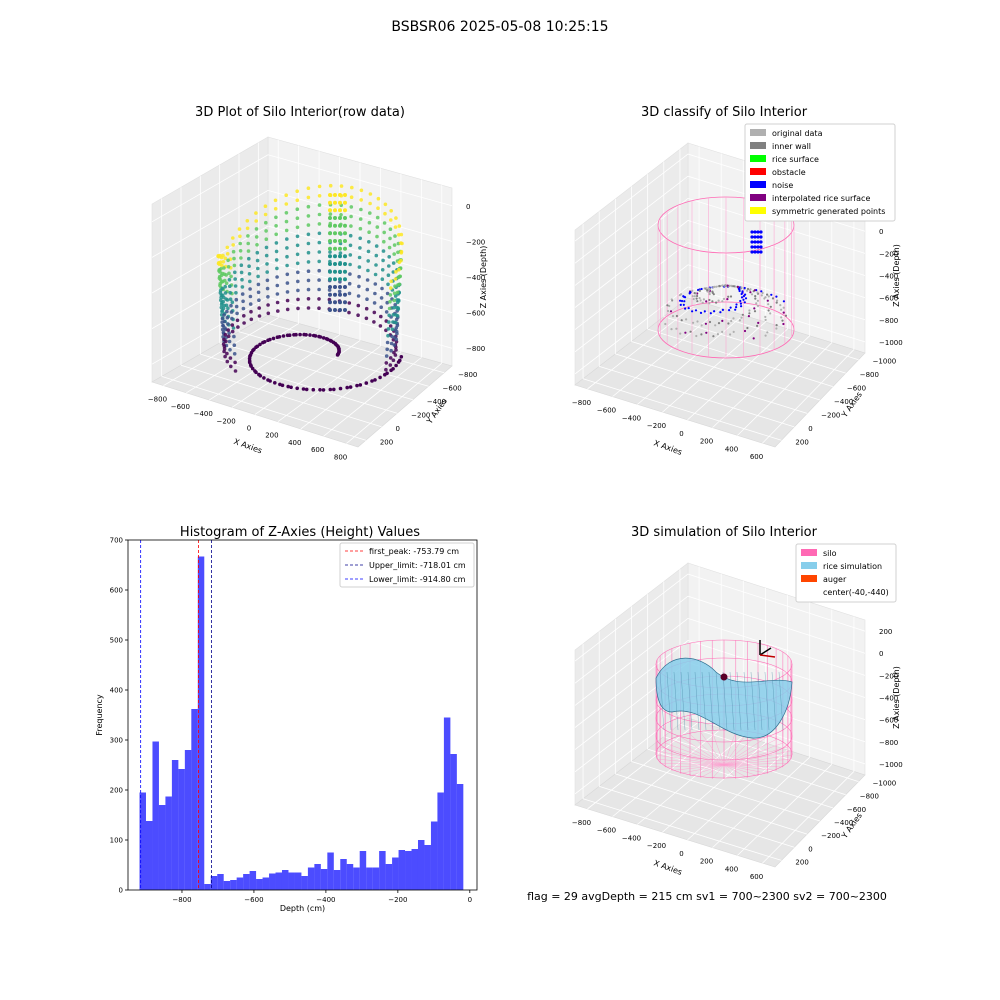 The height and width of the screenshot is (1000, 1000). What do you see at coordinates (116, 591) in the screenshot?
I see `histogram-y-tick-label: 600` at bounding box center [116, 591].